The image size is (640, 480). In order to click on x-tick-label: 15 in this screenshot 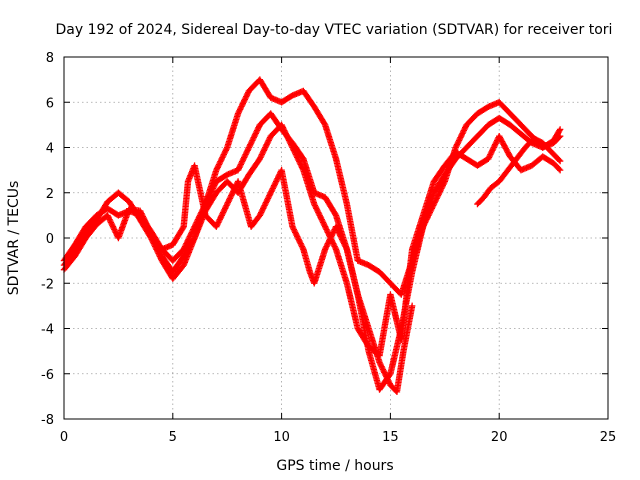, I will do `click(390, 437)`.